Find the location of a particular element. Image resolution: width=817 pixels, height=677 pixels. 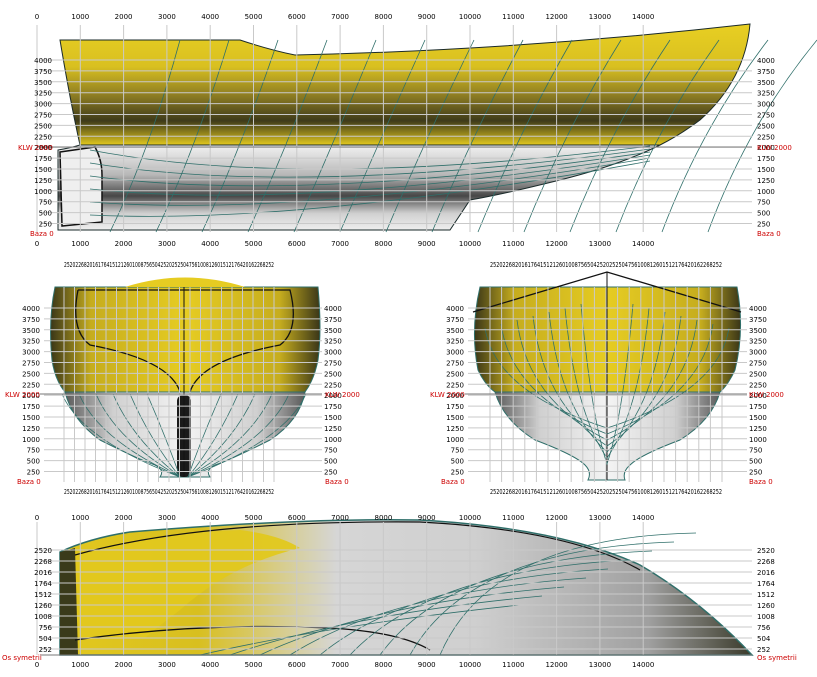

profile-waterline-contour is located at coordinates (370, 163).